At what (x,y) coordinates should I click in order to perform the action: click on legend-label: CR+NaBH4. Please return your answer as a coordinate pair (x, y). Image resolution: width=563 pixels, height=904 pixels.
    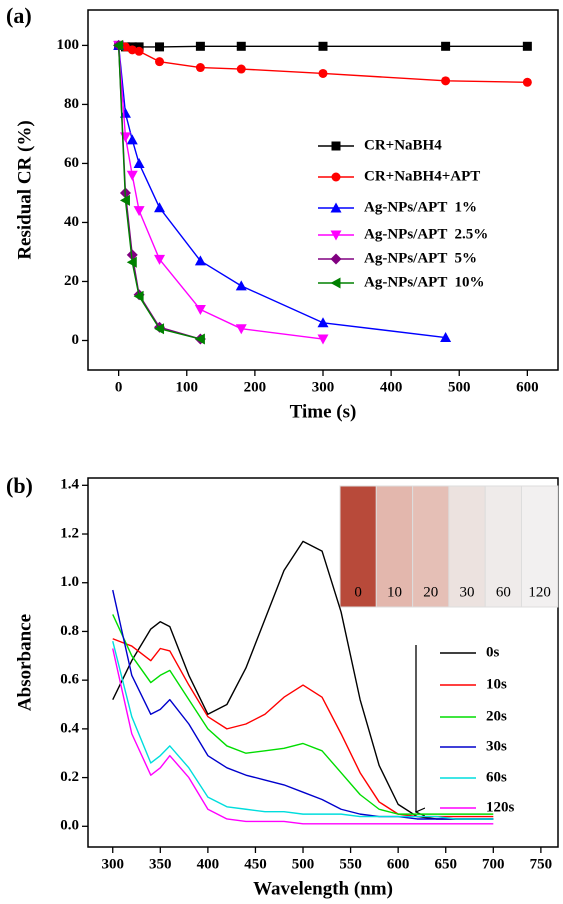
    Looking at the image, I should click on (403, 145).